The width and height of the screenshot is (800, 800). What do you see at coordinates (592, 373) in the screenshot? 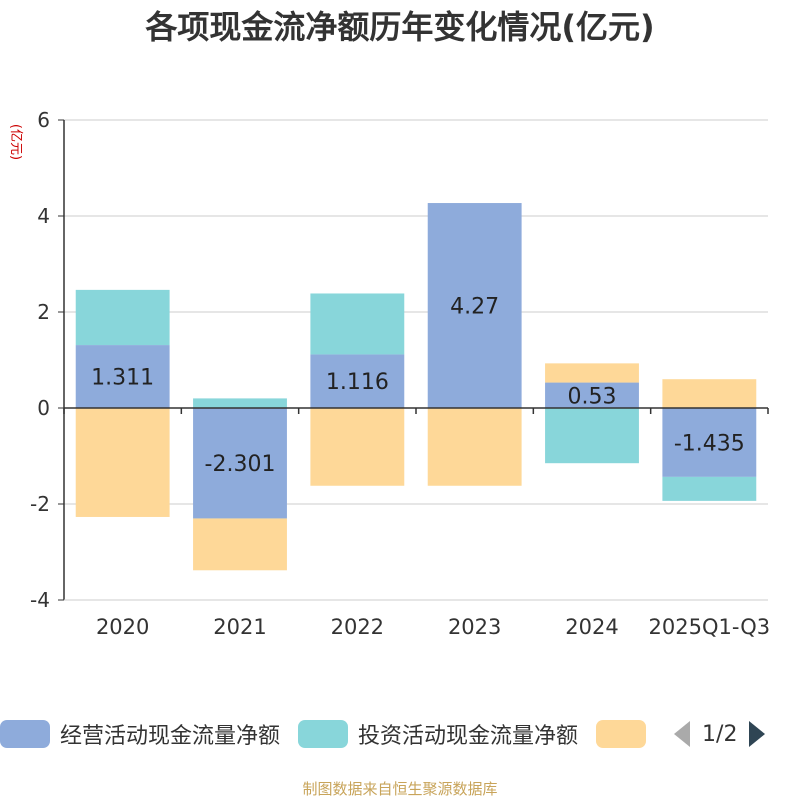
I see `bar-financing-2024` at bounding box center [592, 373].